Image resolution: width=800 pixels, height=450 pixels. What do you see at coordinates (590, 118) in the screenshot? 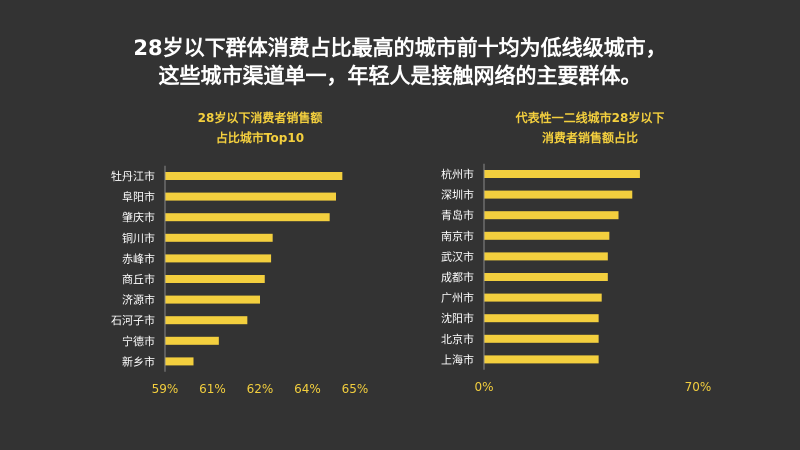
I see `right-chart-title-line-1: 代表性一二线城市28岁以下` at bounding box center [590, 118].